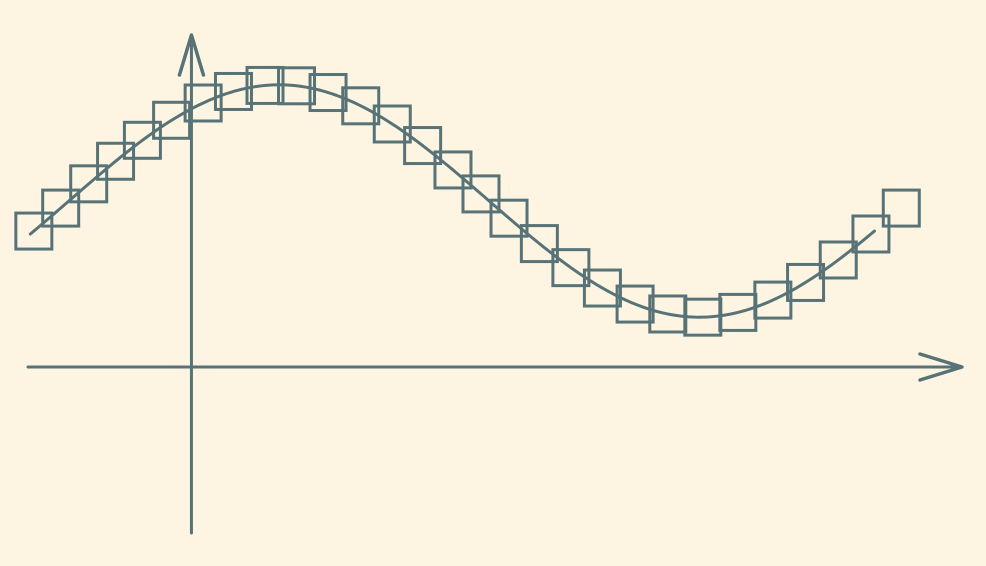  I want to click on y-axis-arrowhead, so click(191, 55).